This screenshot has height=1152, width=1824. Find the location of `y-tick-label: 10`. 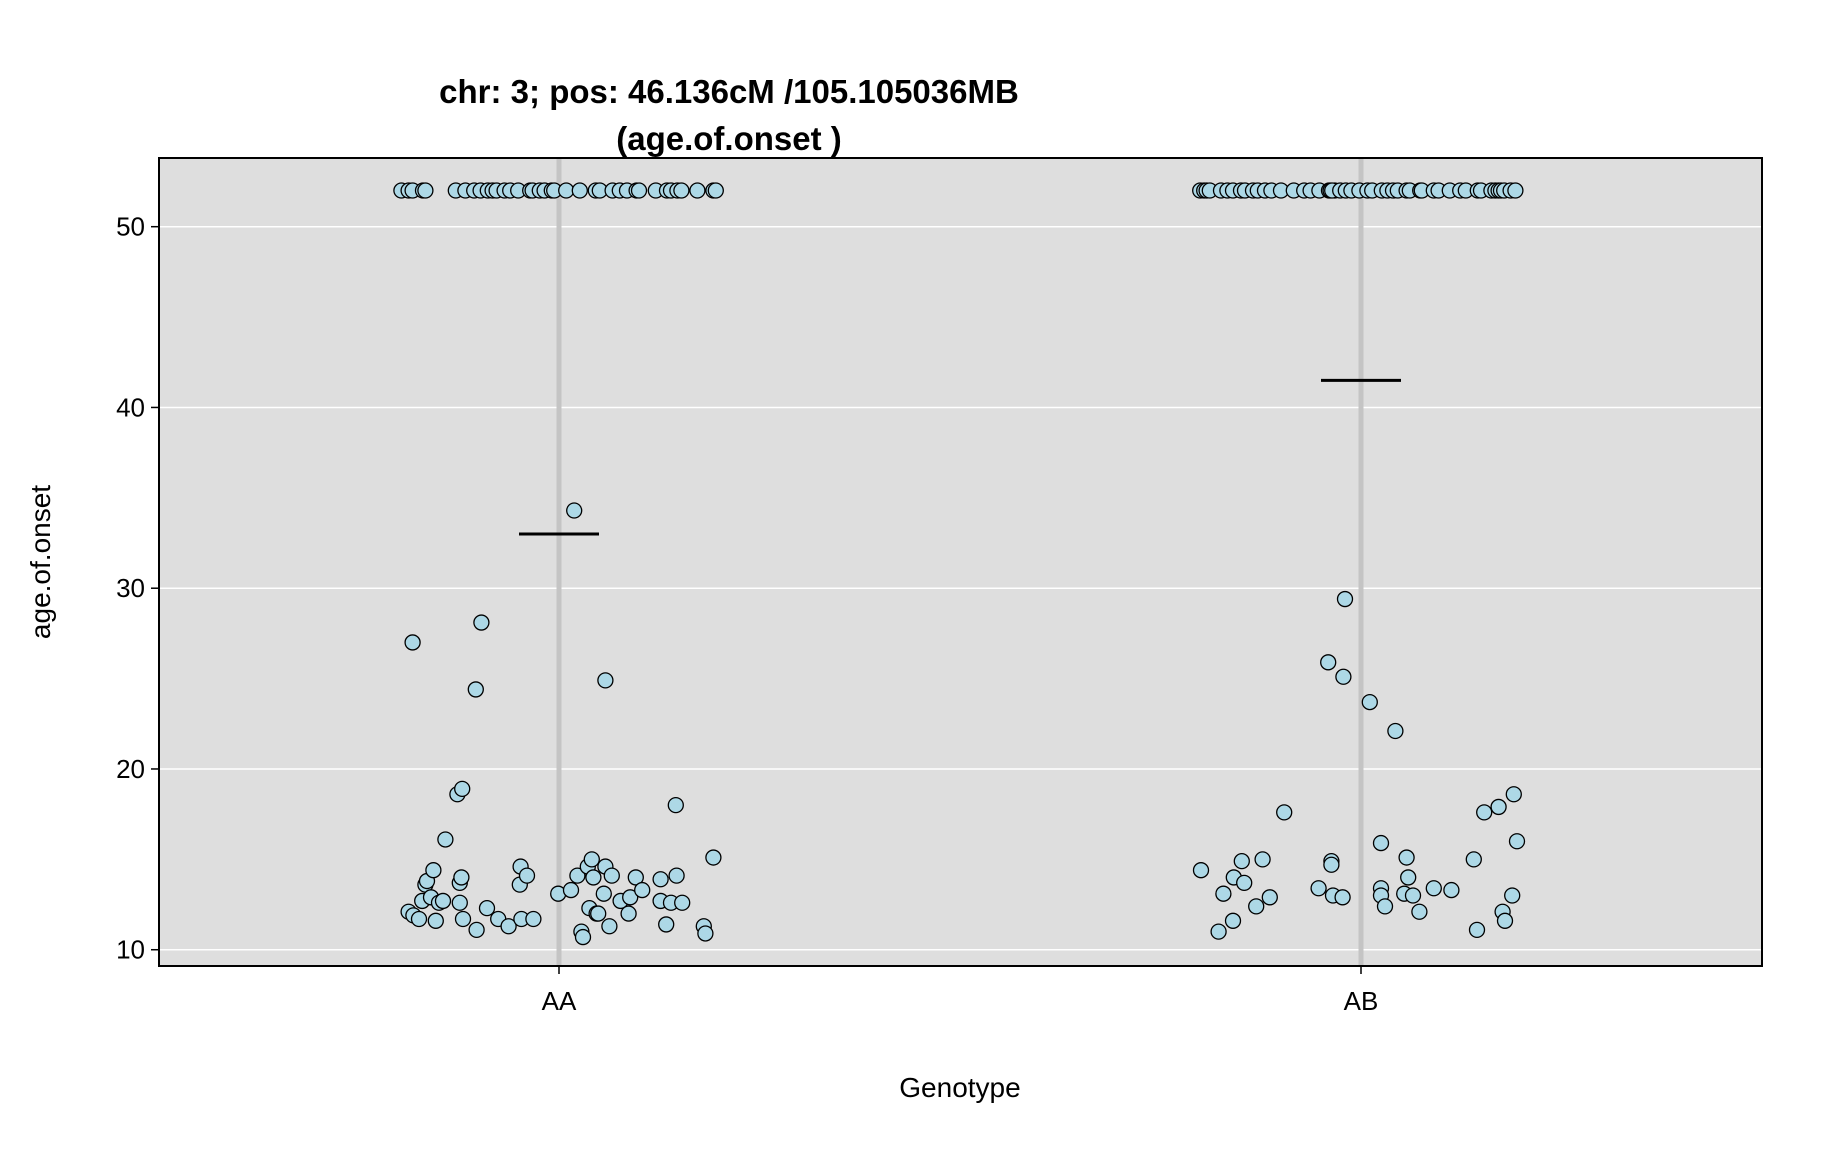

y-tick-label: 10 is located at coordinates (130, 950).